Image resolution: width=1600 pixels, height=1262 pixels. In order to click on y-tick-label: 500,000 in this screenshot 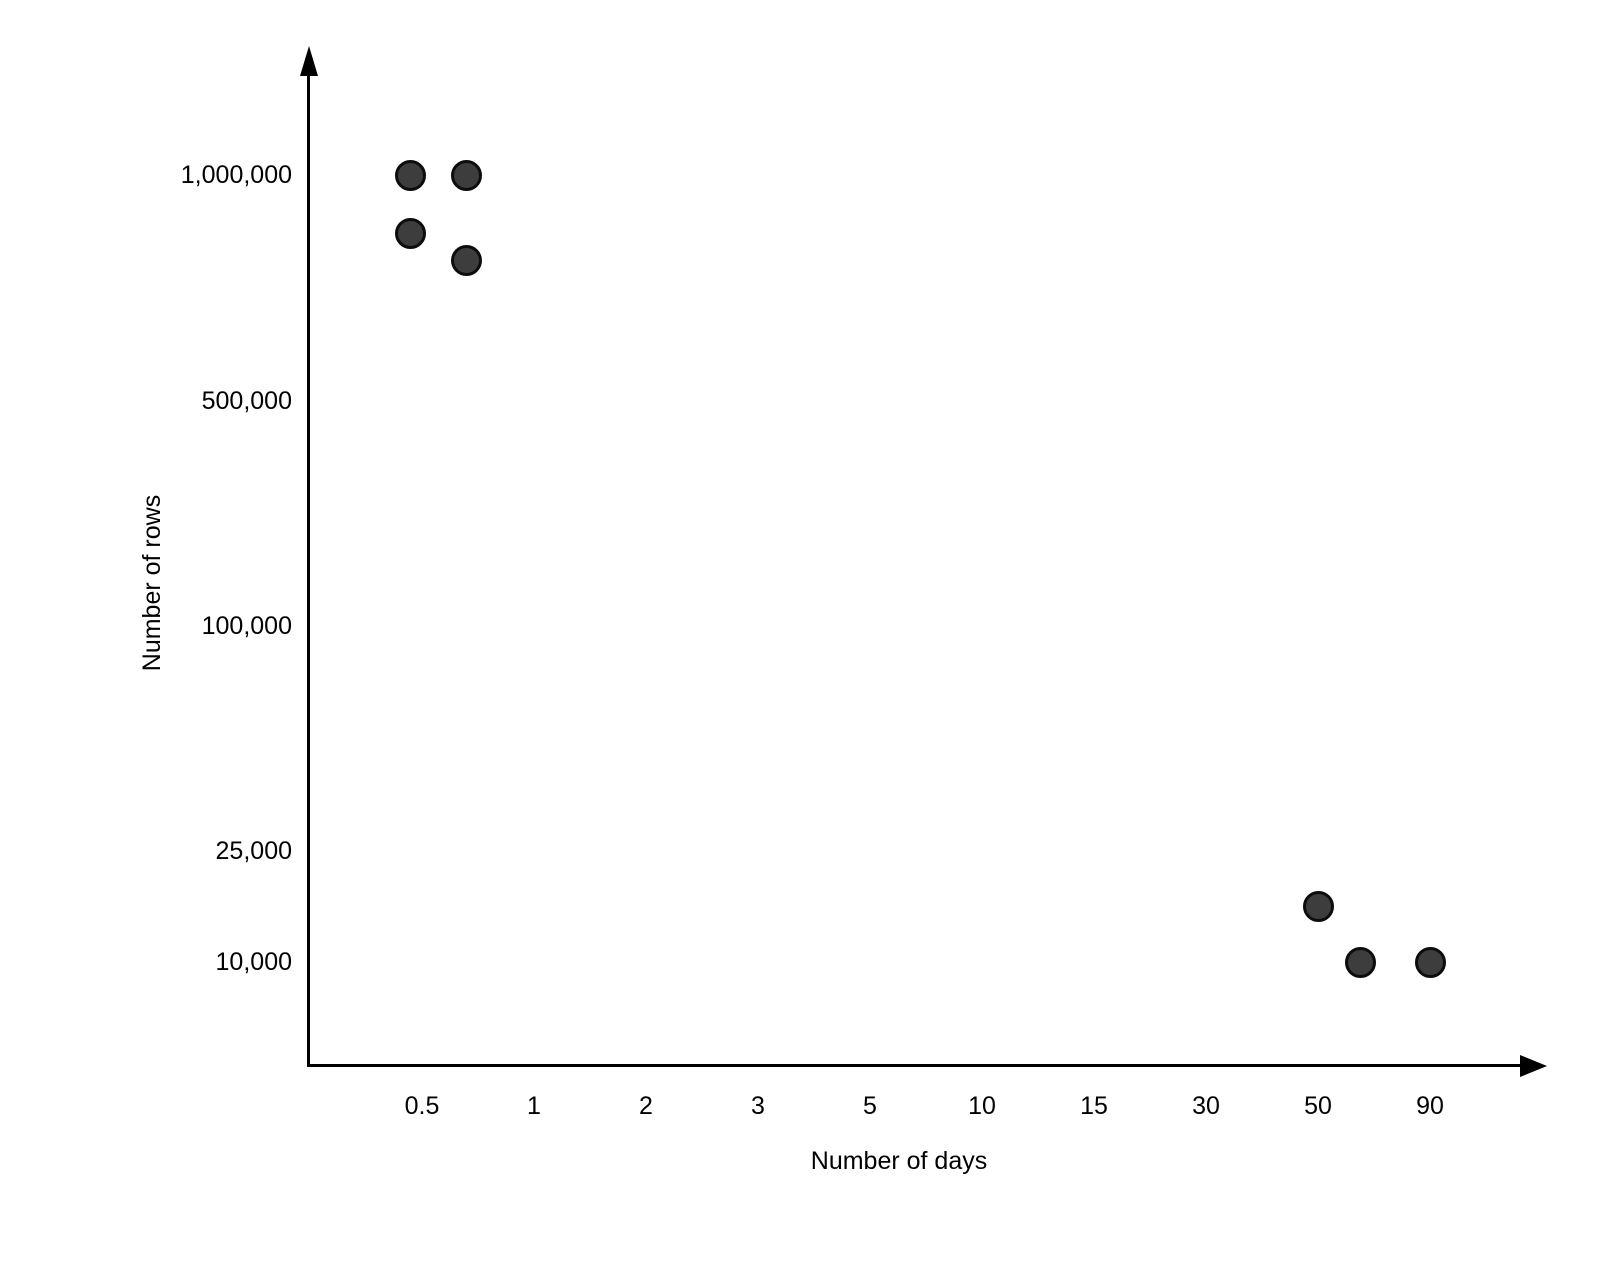, I will do `click(246, 401)`.